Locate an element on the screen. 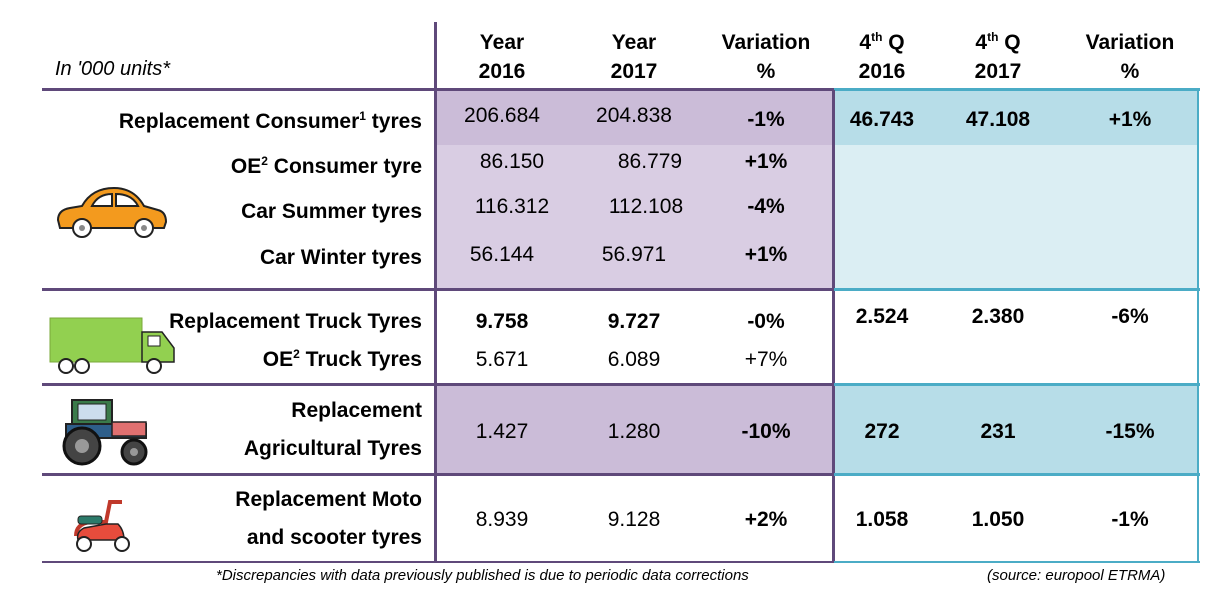 The width and height of the screenshot is (1232, 611). cell-moto-qvar: -1% is located at coordinates (1130, 519).